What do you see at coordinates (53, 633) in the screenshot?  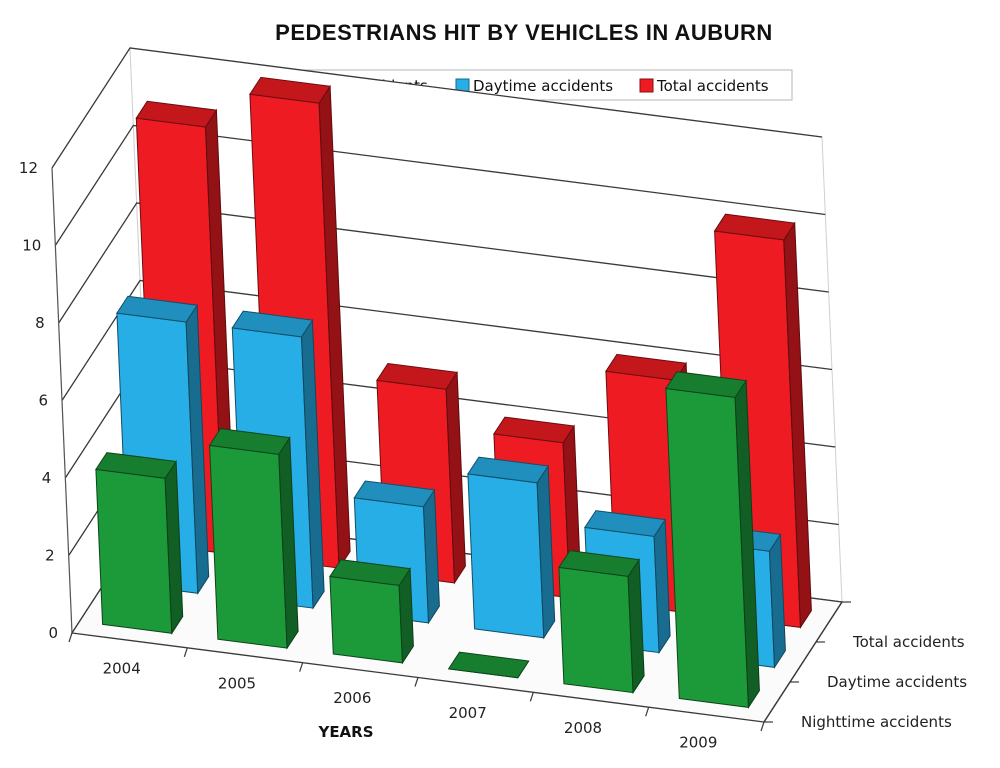 I see `y-tick-label: 0` at bounding box center [53, 633].